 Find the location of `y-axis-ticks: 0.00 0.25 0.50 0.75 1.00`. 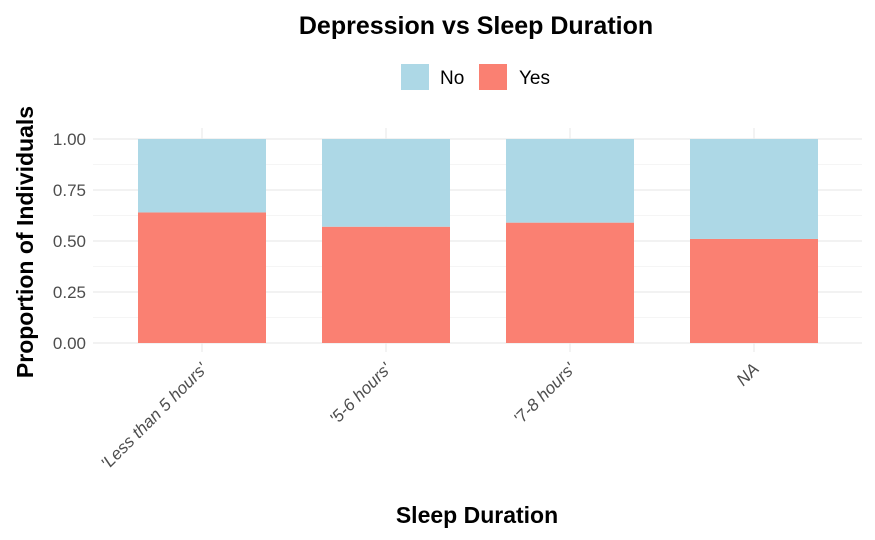

y-axis-ticks: 0.00 0.25 0.50 0.75 1.00 is located at coordinates (69, 241).